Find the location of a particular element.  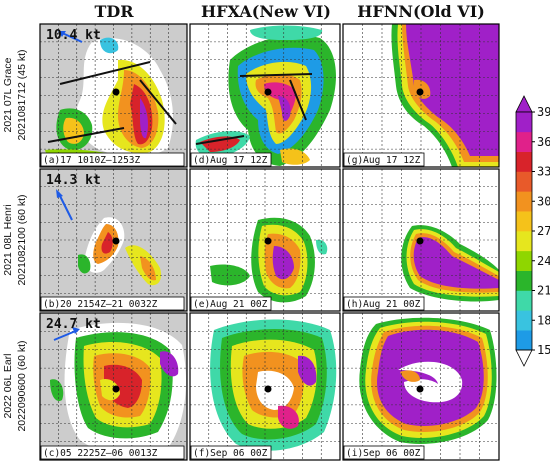

center-marker-g is located at coordinates (420, 92).